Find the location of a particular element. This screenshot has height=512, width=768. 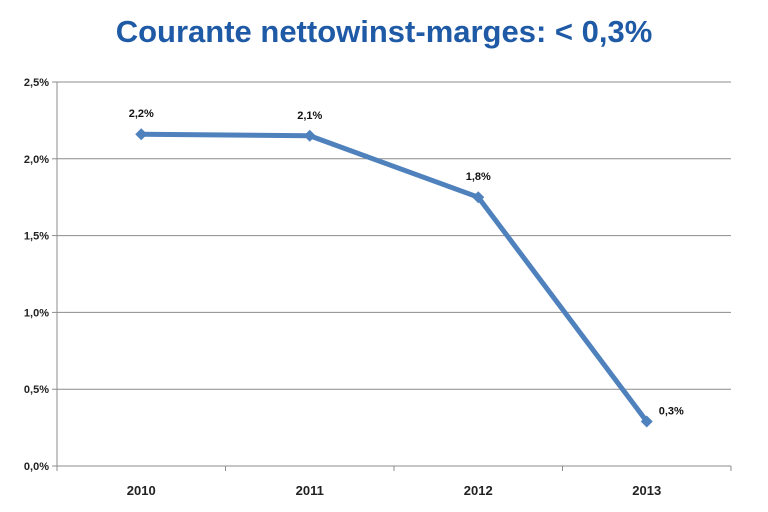

y-tick-label: 0,0% is located at coordinates (36, 467).